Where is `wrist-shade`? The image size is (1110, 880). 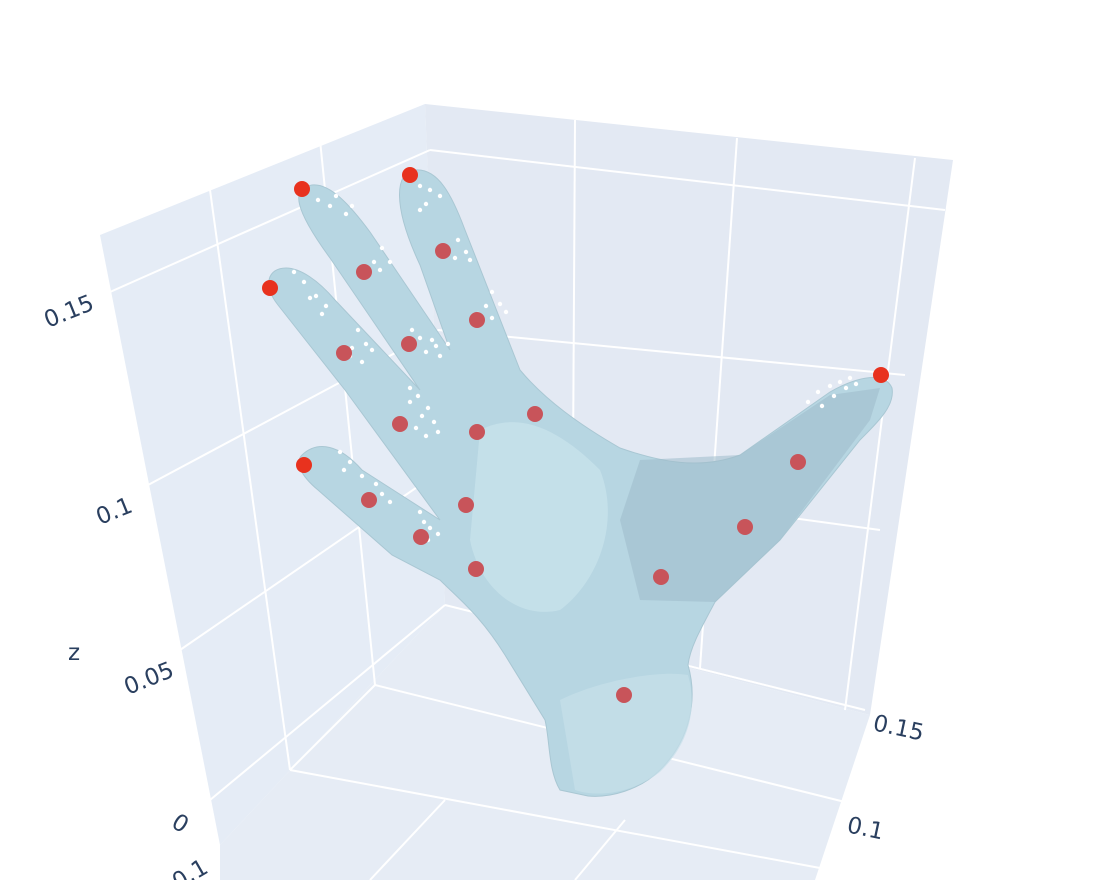
wrist-shade is located at coordinates (626, 733).